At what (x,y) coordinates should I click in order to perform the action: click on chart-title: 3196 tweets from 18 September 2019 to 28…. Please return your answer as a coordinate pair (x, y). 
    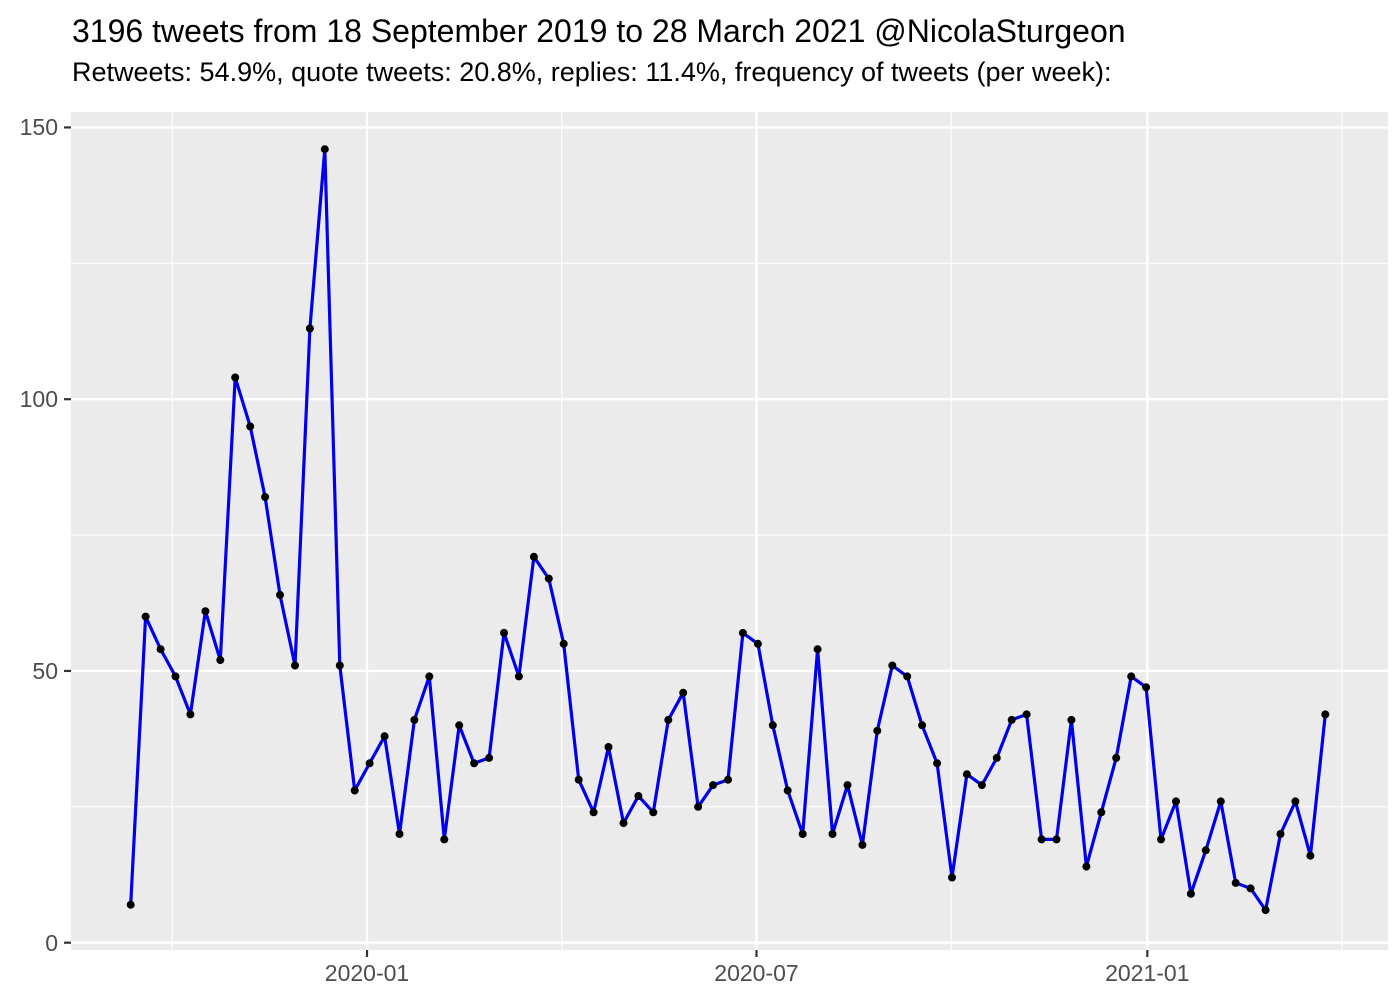
    Looking at the image, I should click on (599, 31).